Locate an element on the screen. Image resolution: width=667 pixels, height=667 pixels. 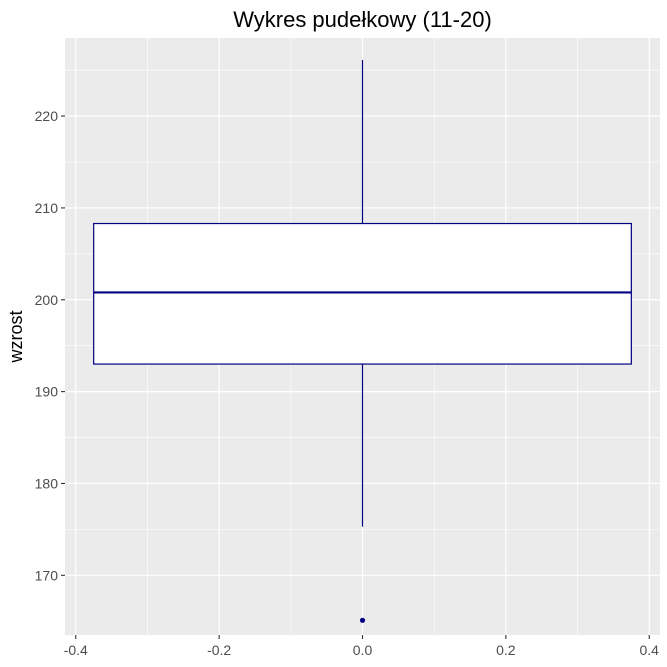
x-axis: -0.4 -0.2 0.0 0.2 0.4 is located at coordinates (361, 646).